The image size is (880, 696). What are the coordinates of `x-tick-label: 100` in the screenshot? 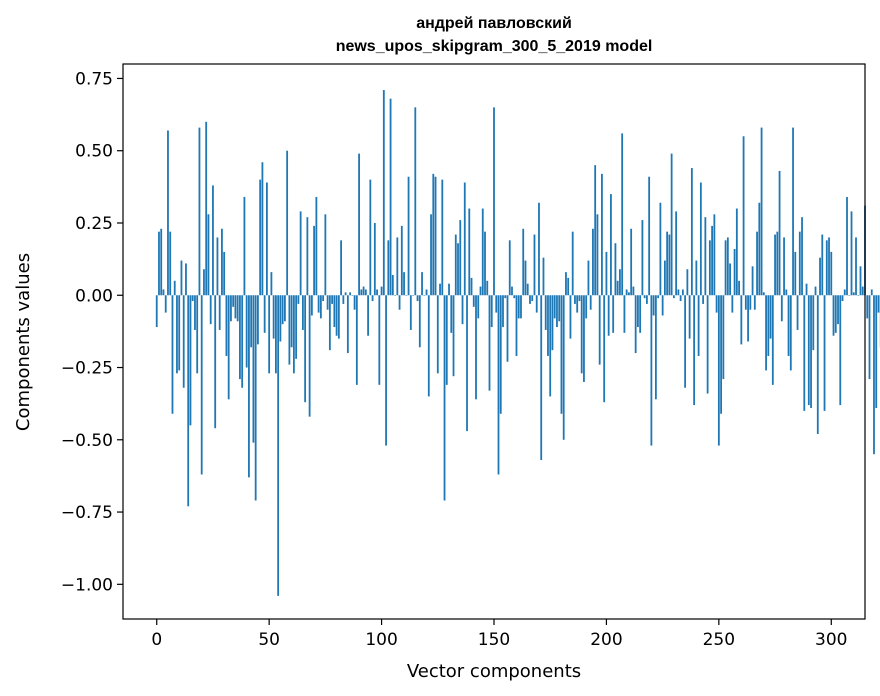 It's located at (381, 640).